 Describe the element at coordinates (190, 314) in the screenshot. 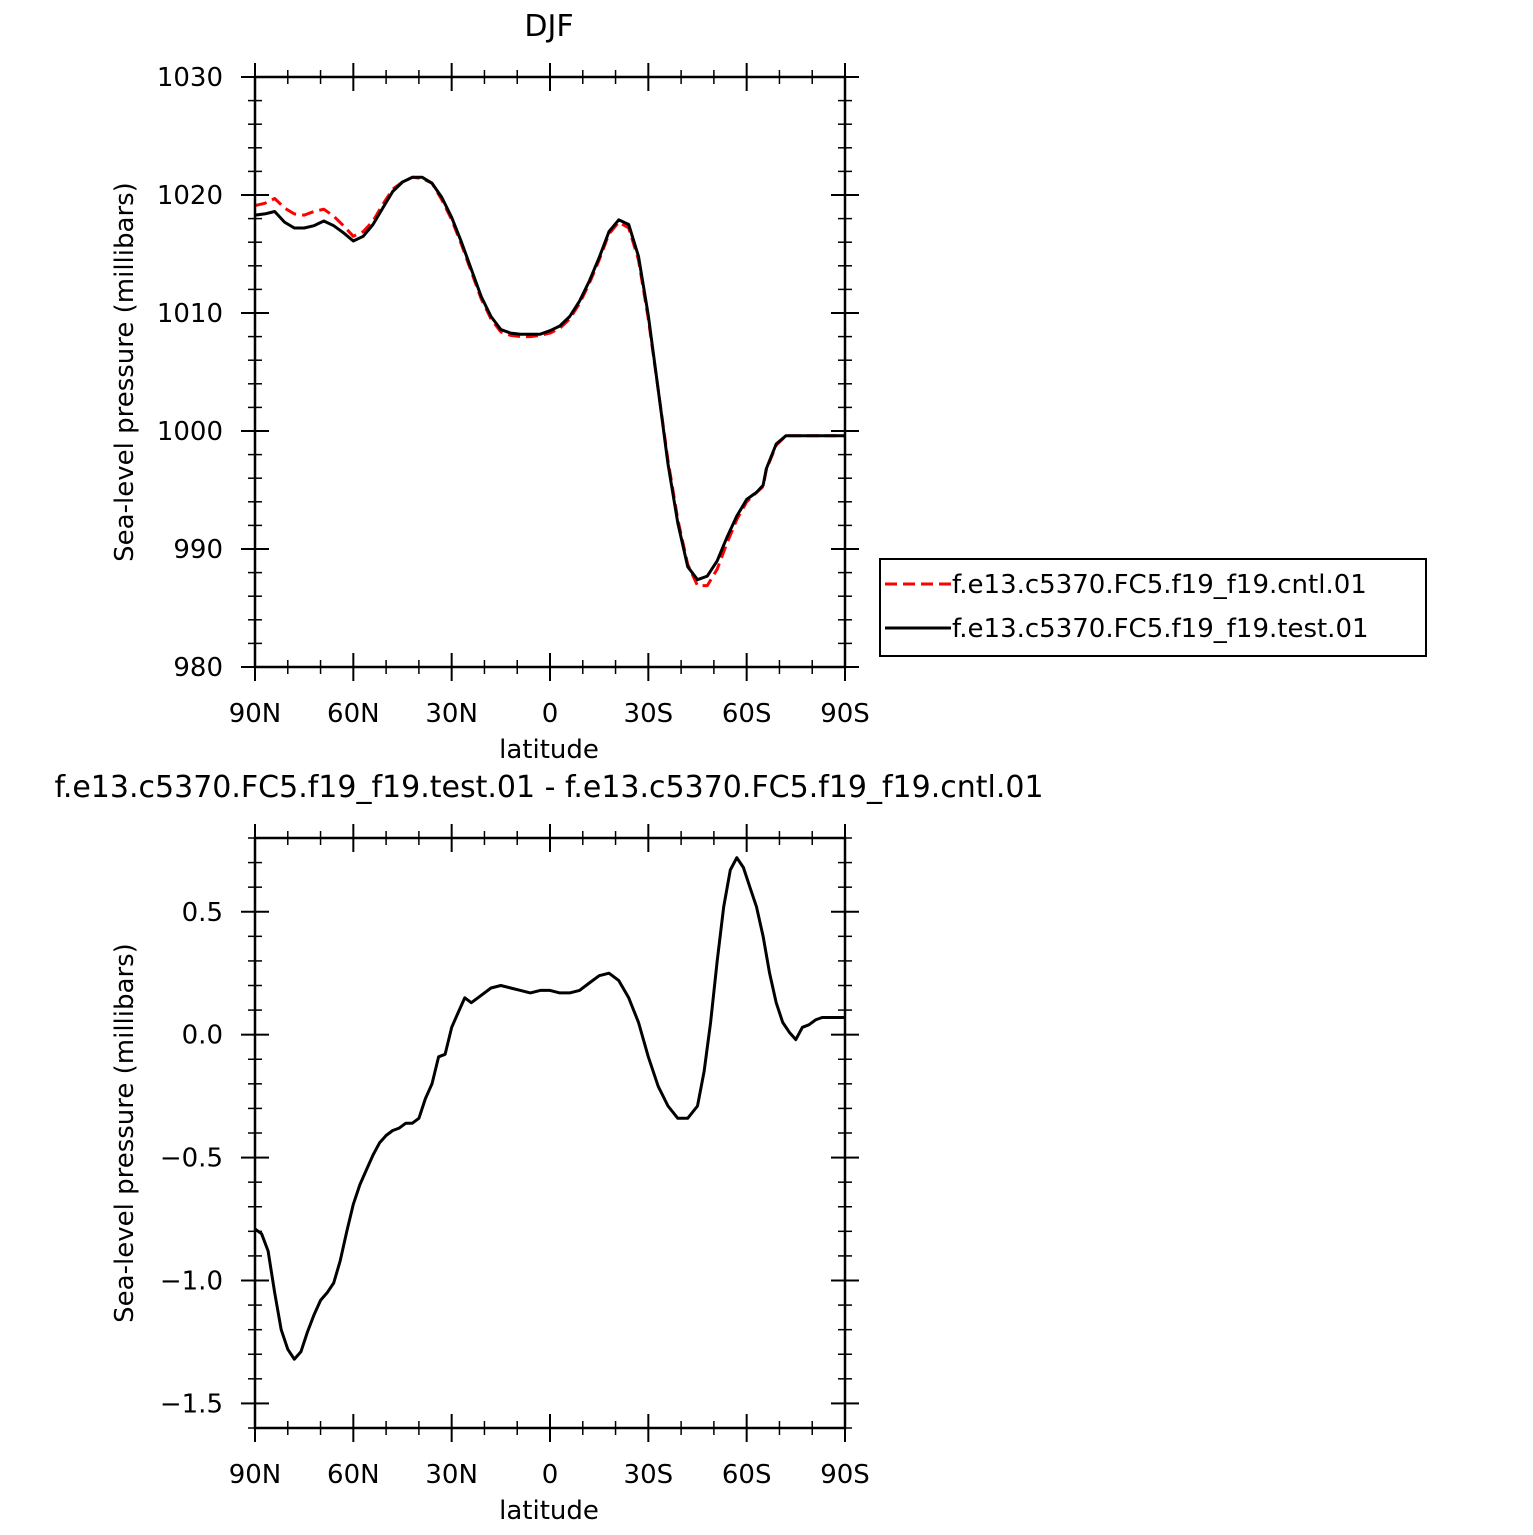

I see `y-tick-label: 1010` at that location.